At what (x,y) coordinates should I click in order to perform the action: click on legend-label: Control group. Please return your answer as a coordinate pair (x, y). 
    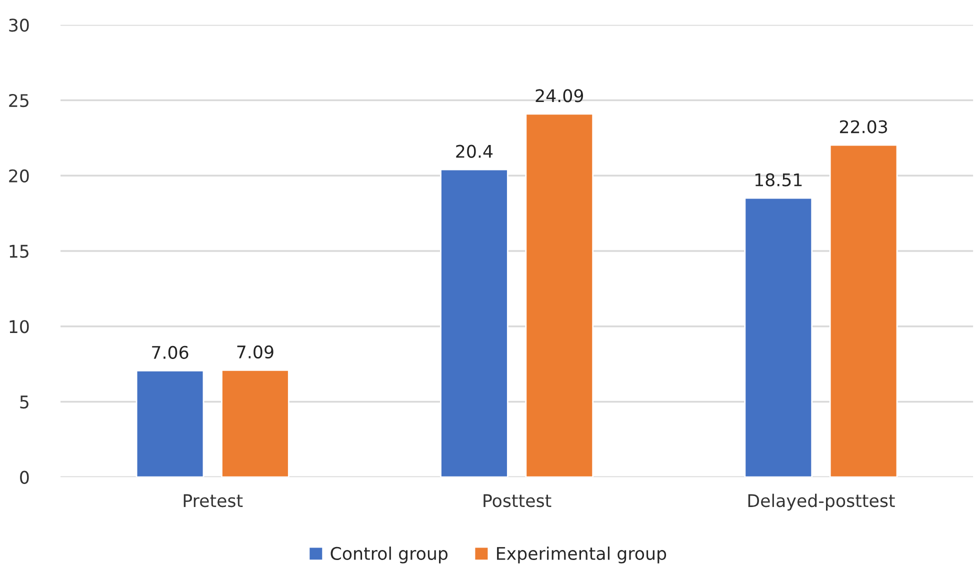
    Looking at the image, I should click on (389, 555).